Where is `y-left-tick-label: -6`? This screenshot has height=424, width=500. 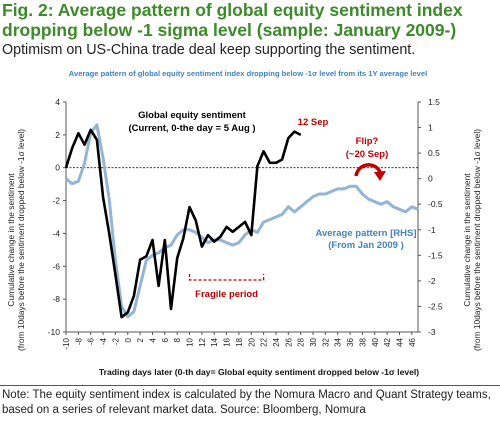
y-left-tick-label: -6 is located at coordinates (56, 266).